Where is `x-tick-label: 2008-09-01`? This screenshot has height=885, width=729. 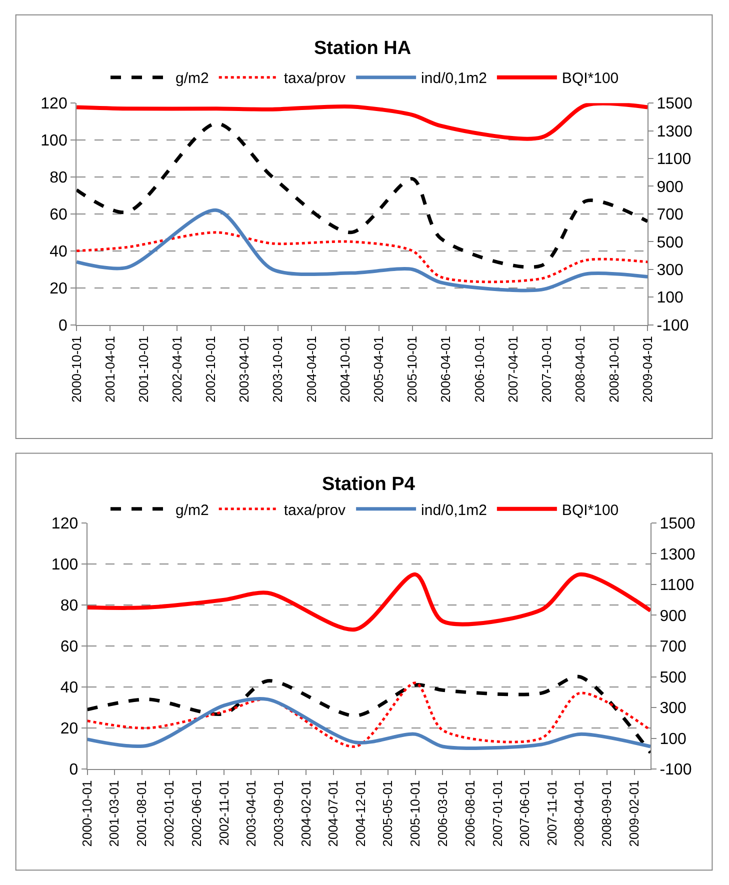
x-tick-label: 2008-09-01 is located at coordinates (606, 813).